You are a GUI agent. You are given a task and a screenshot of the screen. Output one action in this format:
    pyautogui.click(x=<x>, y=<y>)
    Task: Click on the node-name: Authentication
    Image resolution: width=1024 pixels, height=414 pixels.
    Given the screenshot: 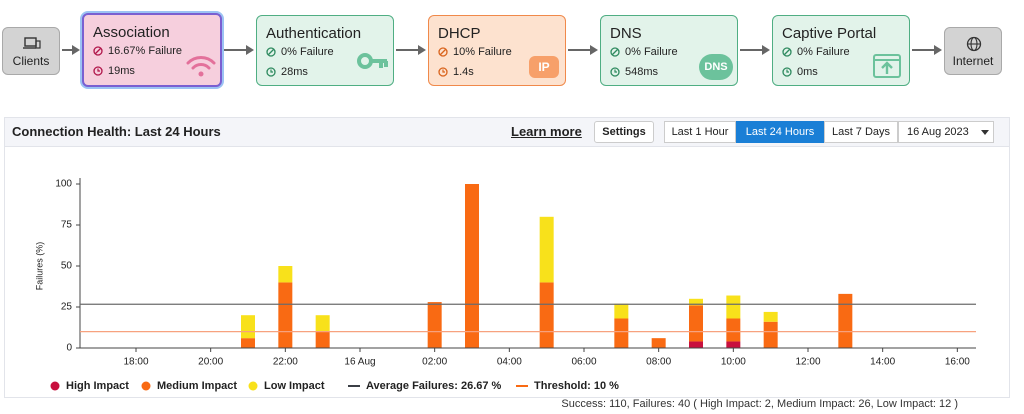 What is the action you would take?
    pyautogui.click(x=314, y=33)
    